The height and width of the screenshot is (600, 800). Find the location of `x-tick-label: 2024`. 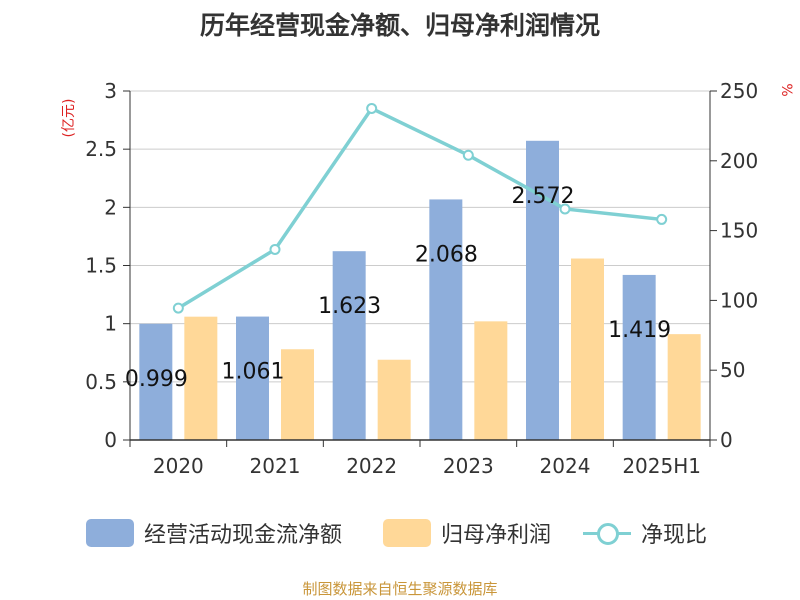

x-tick-label: 2024 is located at coordinates (565, 466).